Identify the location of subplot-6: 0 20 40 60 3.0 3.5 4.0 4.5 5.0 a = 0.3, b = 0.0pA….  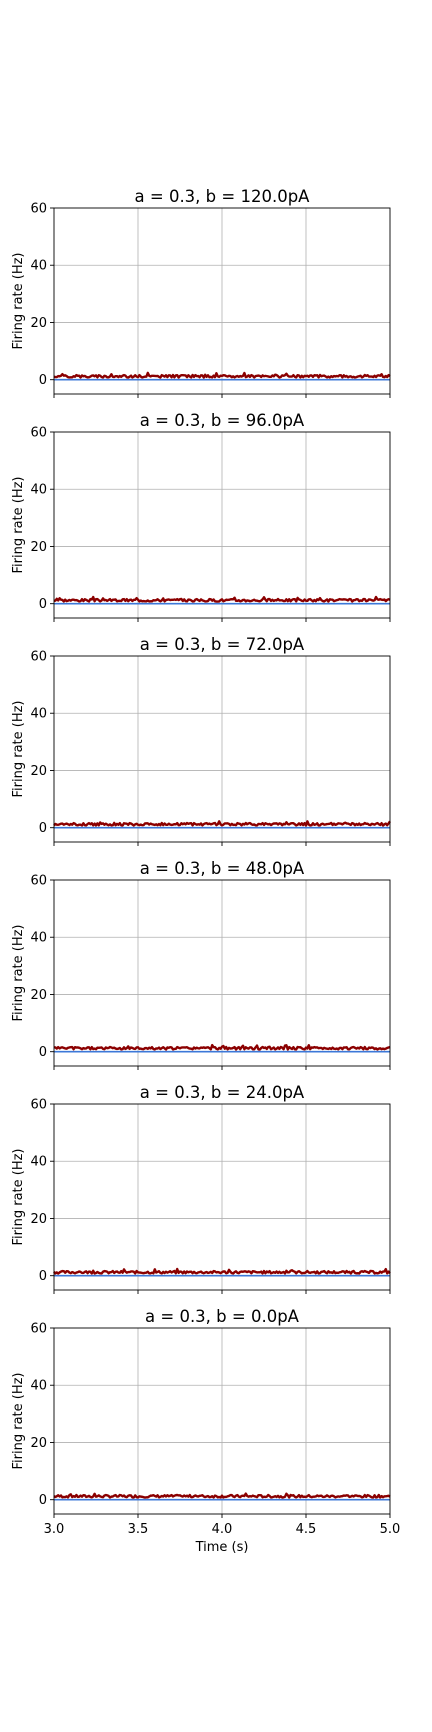
(205, 1431).